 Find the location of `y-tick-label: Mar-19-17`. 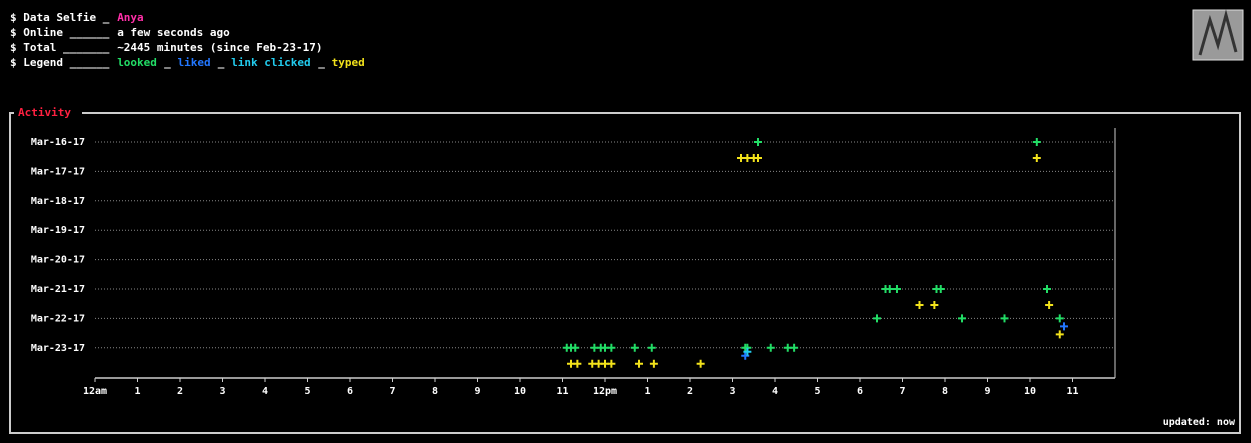

y-tick-label: Mar-19-17 is located at coordinates (58, 230).